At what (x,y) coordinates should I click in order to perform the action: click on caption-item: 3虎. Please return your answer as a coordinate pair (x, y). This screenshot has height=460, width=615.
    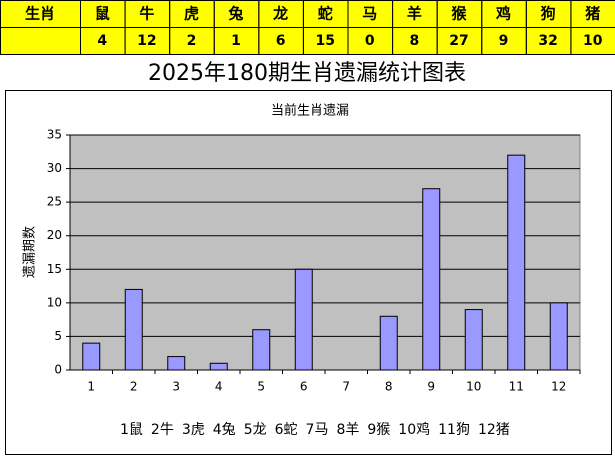
    Looking at the image, I should click on (193, 430).